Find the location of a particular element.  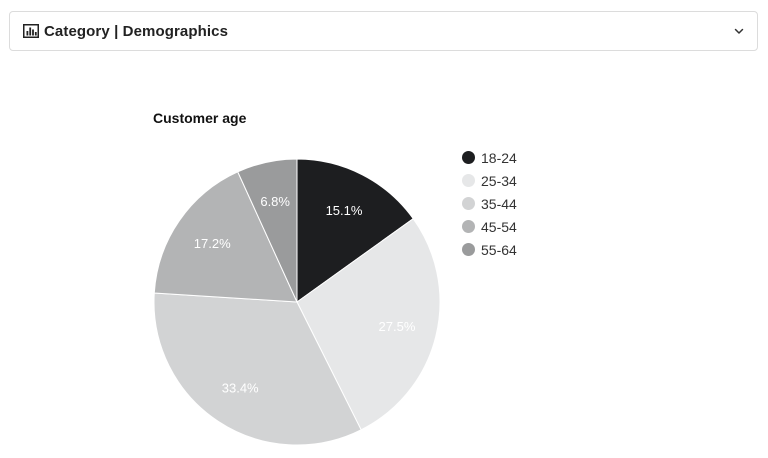

legend-item-25-34: 25-34 is located at coordinates (489, 180).